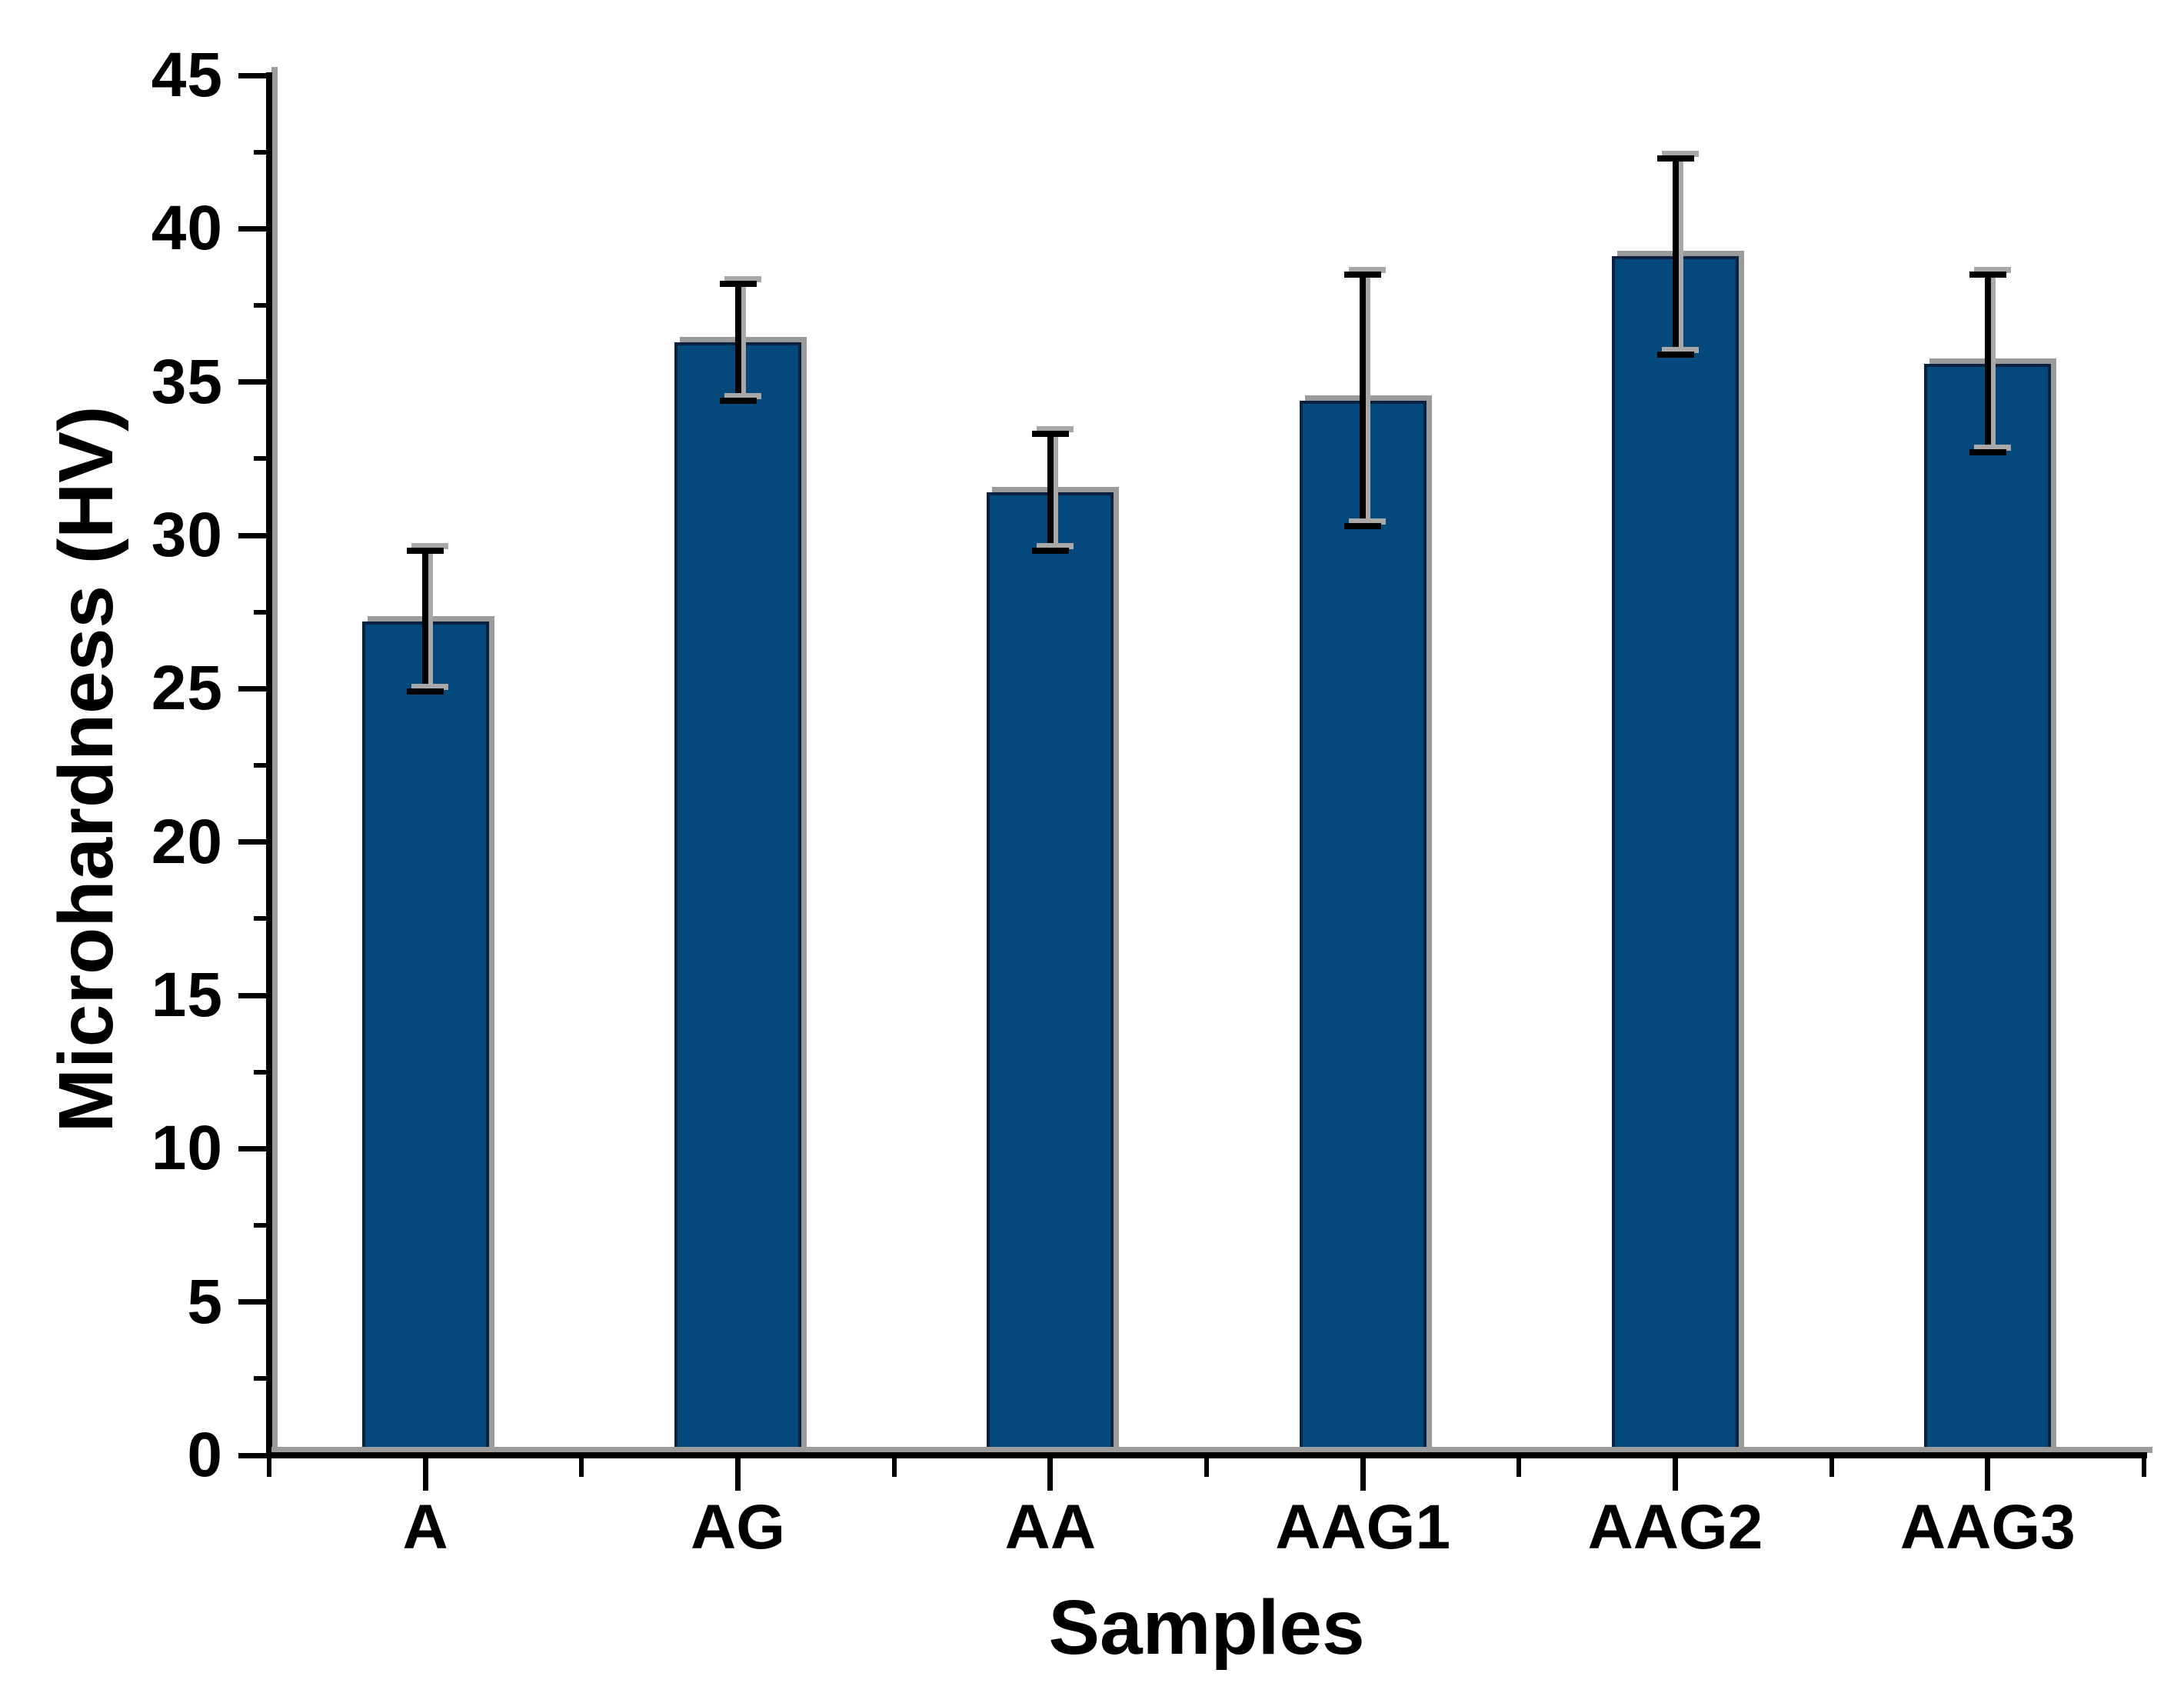 Image resolution: width=2184 pixels, height=1703 pixels. I want to click on x-category-label: A, so click(425, 1527).